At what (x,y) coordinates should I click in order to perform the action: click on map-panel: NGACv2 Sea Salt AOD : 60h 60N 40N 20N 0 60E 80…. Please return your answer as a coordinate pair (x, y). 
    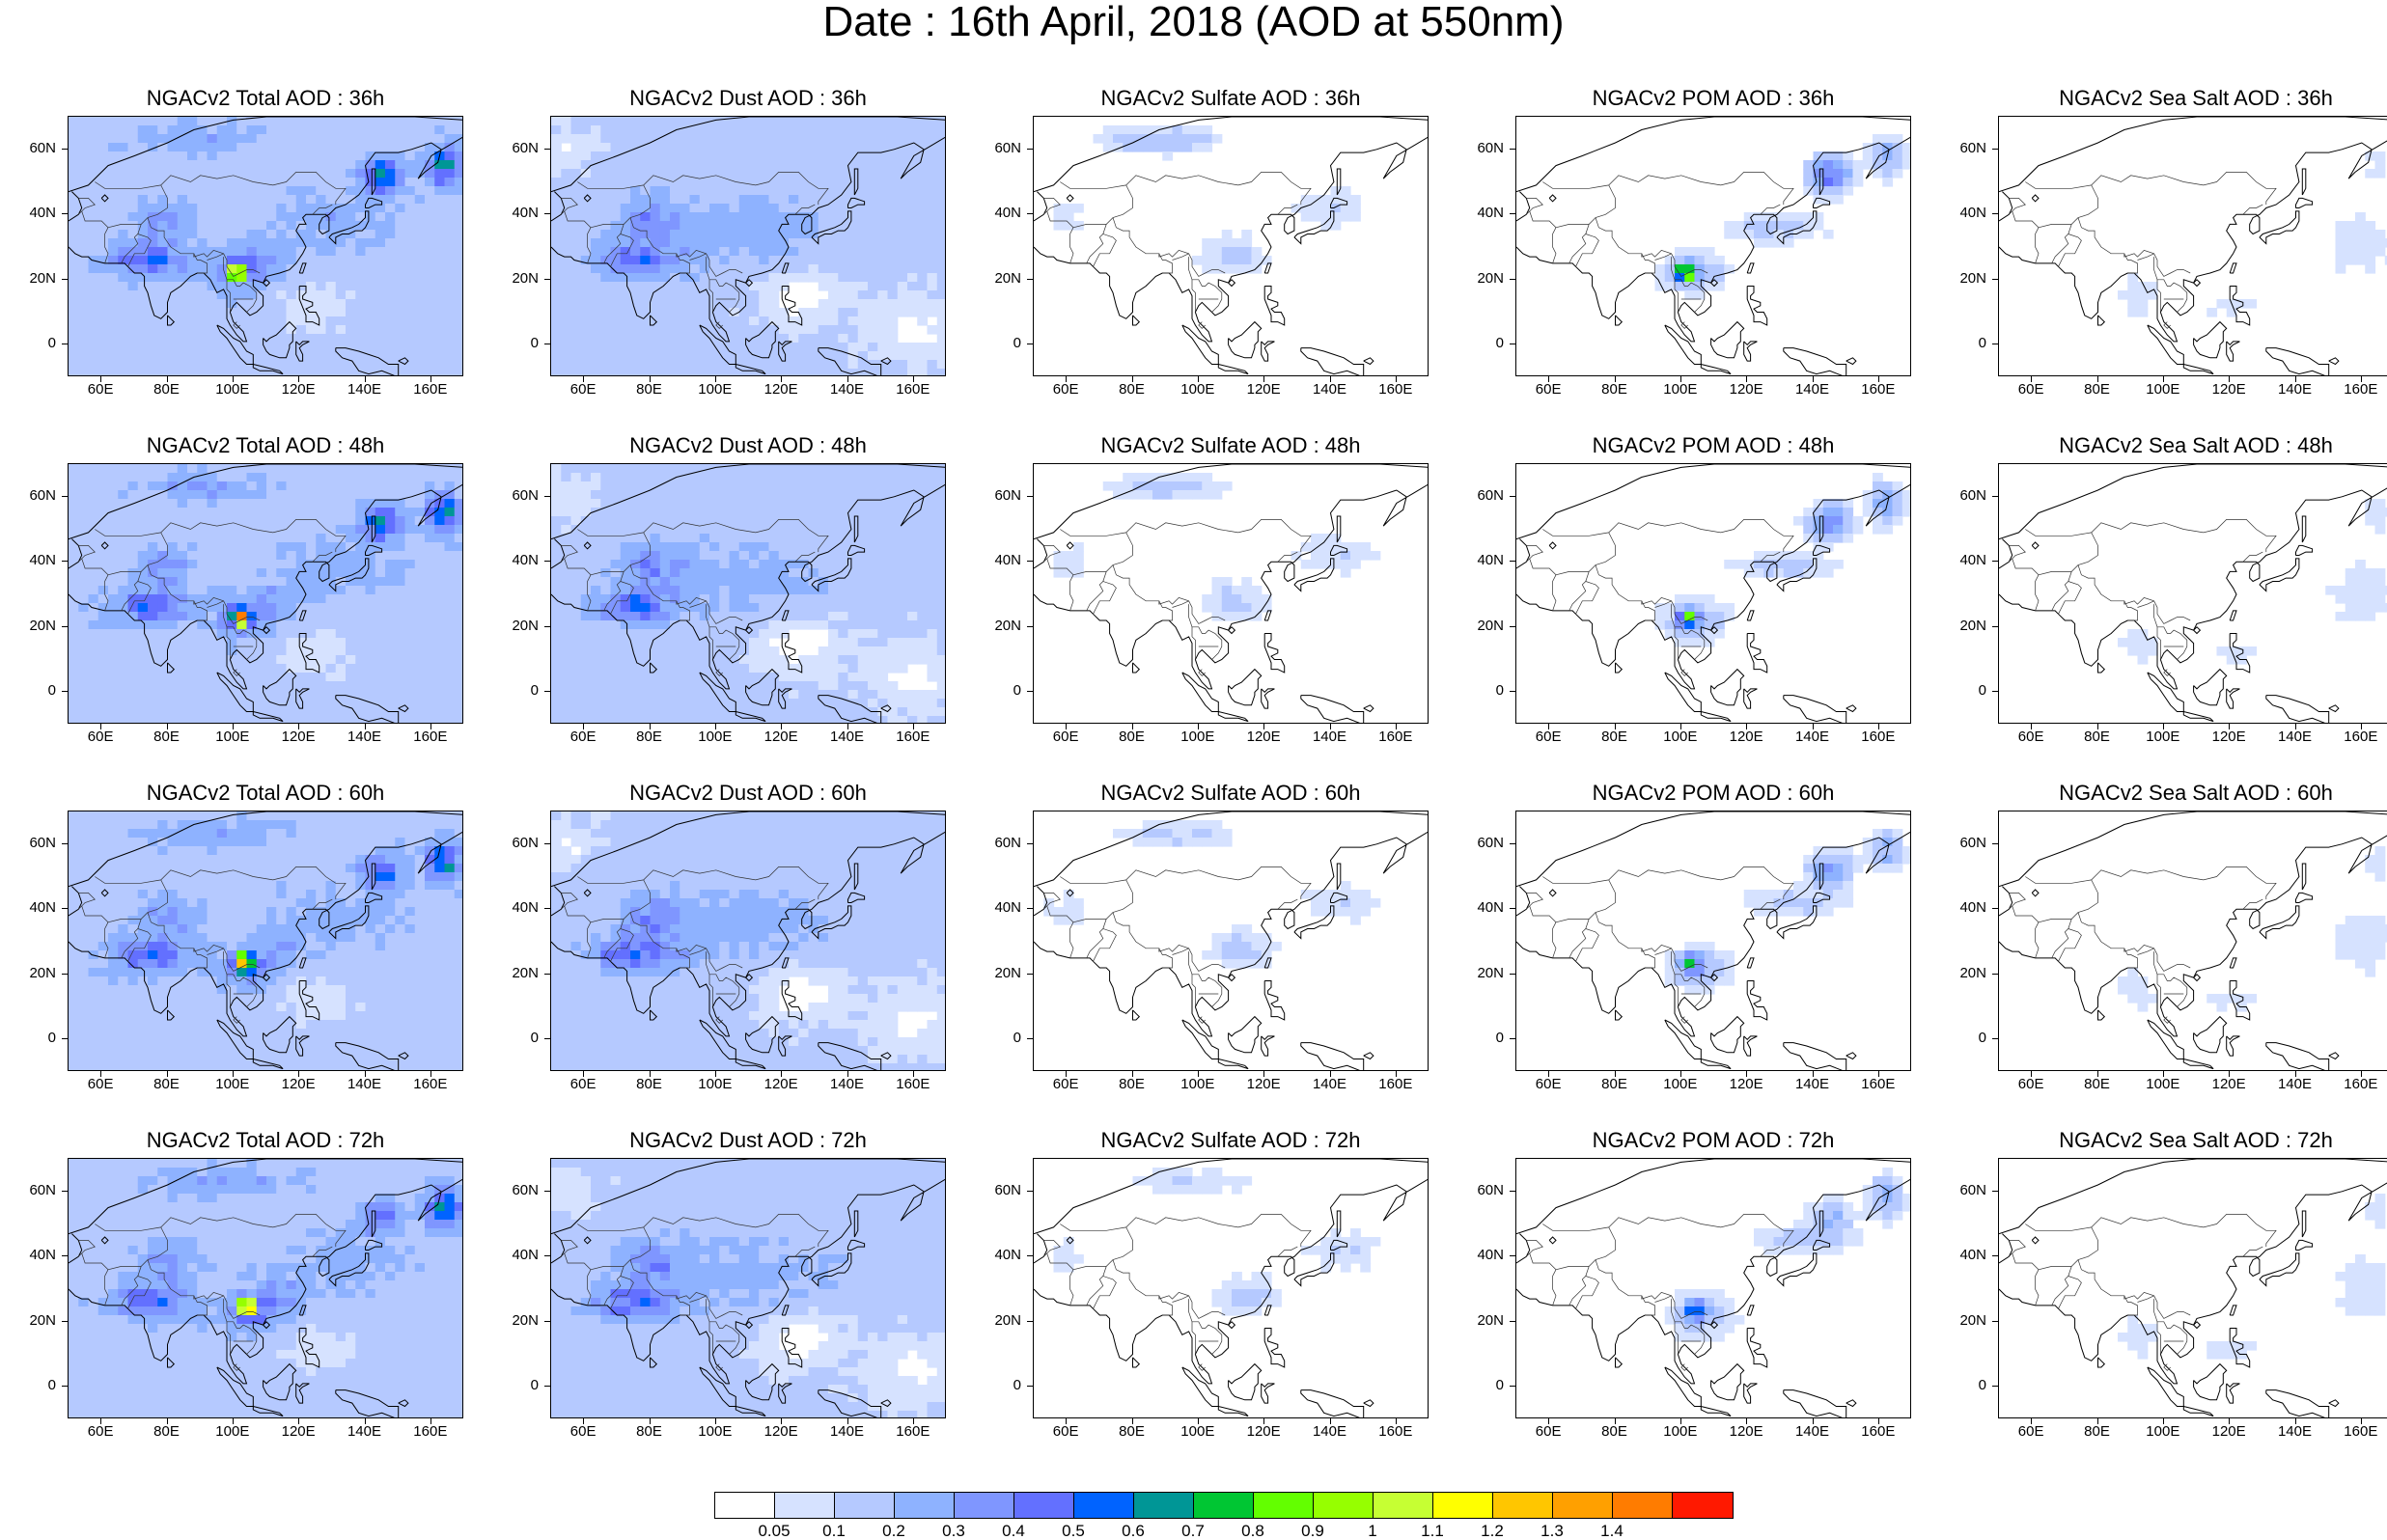
    Looking at the image, I should click on (2168, 941).